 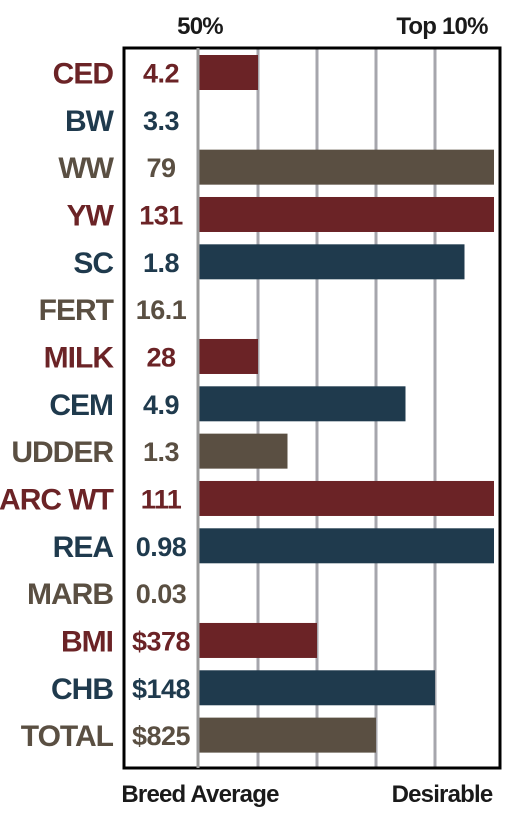 I want to click on bar-total, so click(x=287, y=735).